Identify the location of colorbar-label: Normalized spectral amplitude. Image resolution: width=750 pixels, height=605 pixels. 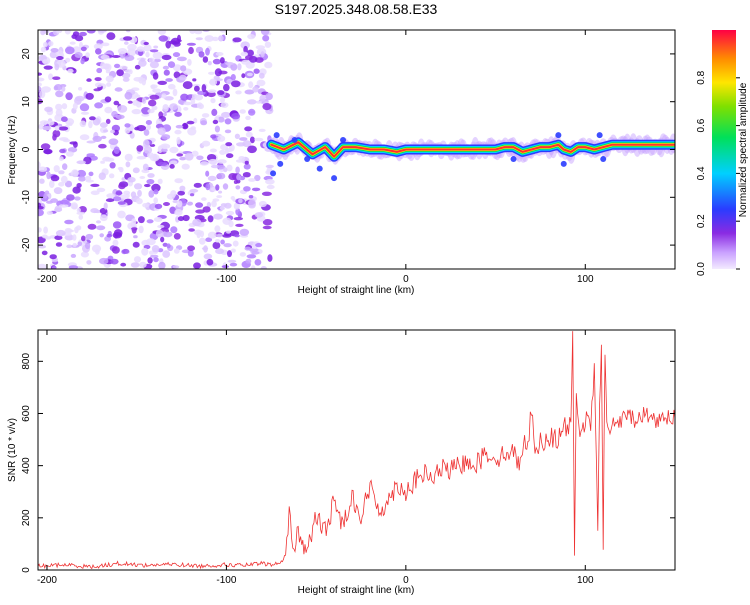
(743, 149).